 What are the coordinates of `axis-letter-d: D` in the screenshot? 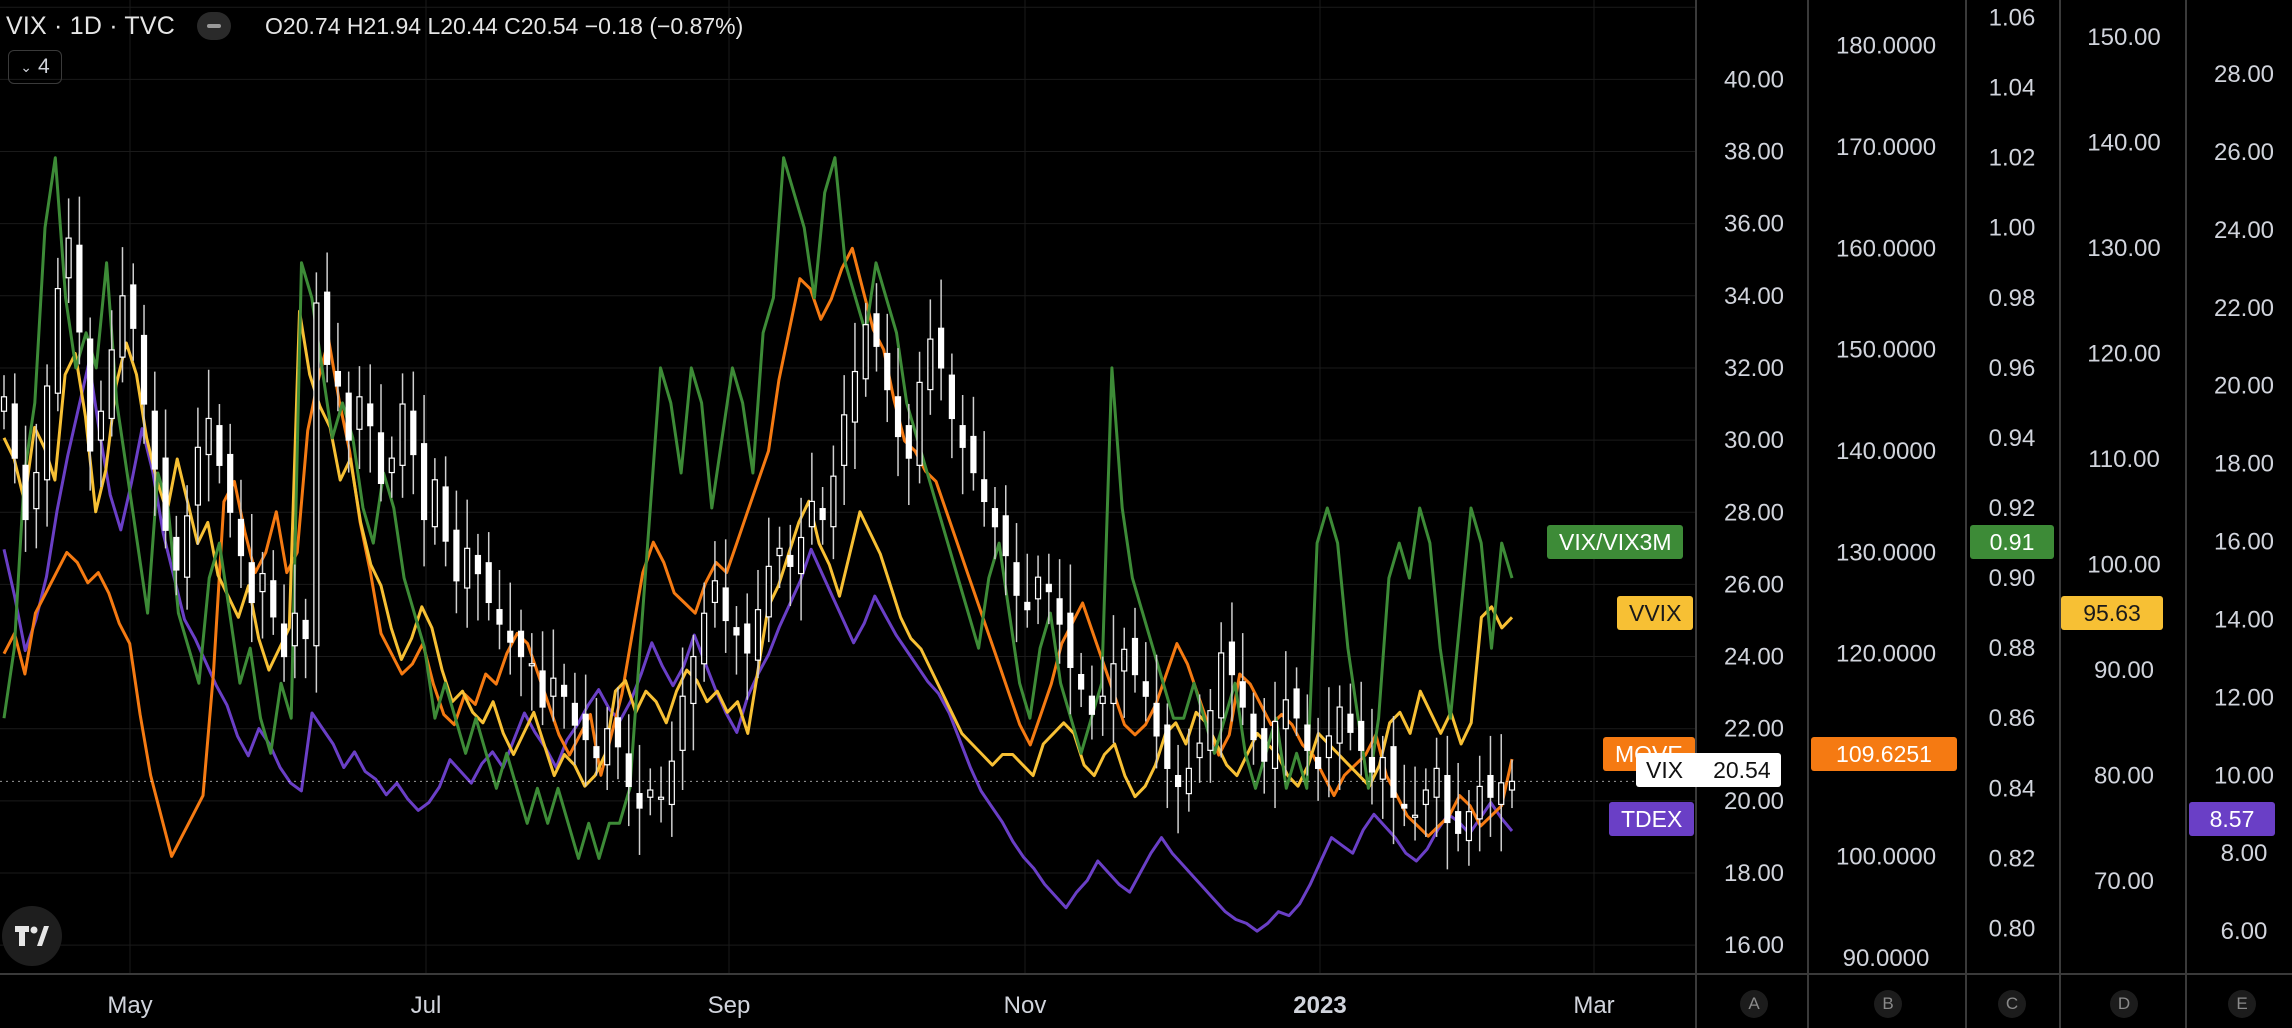 It's located at (2124, 1004).